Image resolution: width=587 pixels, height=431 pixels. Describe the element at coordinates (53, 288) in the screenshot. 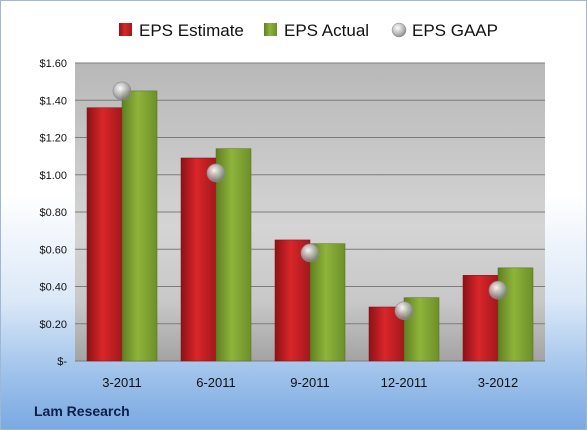

I see `y-tick-label: $0.40` at that location.